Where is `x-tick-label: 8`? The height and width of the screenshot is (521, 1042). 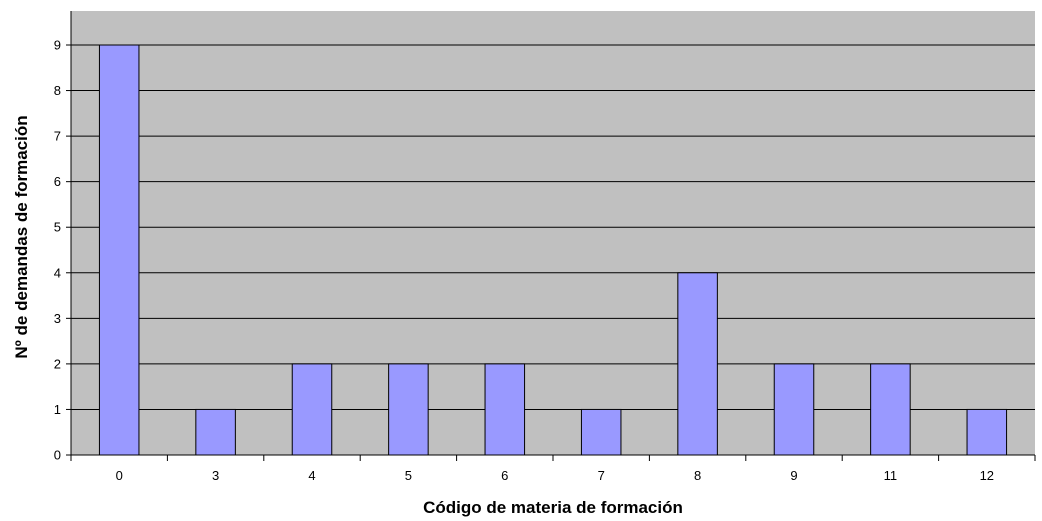 x-tick-label: 8 is located at coordinates (697, 475).